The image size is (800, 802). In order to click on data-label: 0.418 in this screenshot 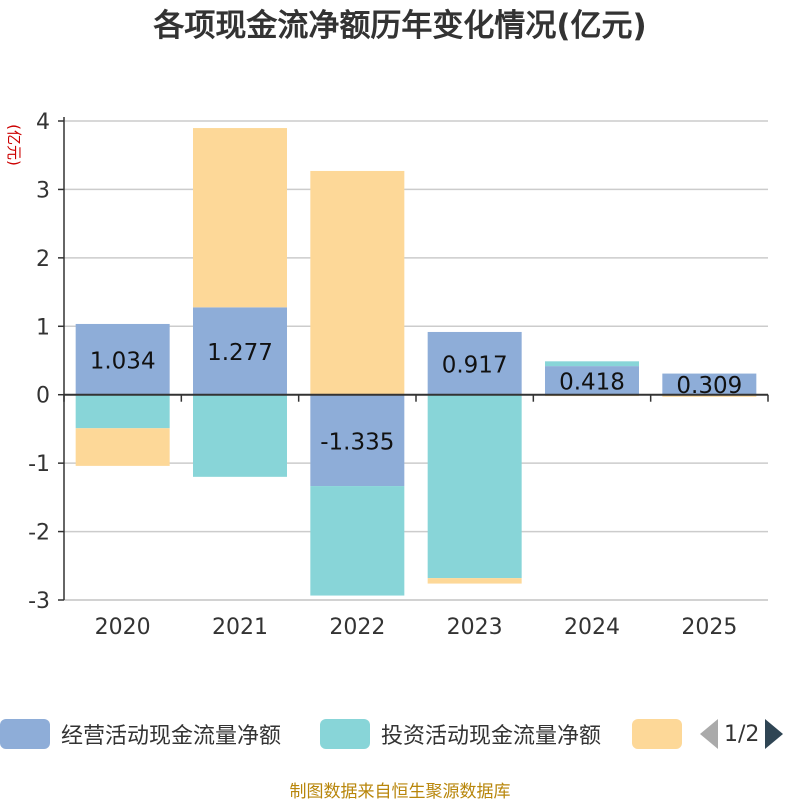, I will do `click(592, 382)`.